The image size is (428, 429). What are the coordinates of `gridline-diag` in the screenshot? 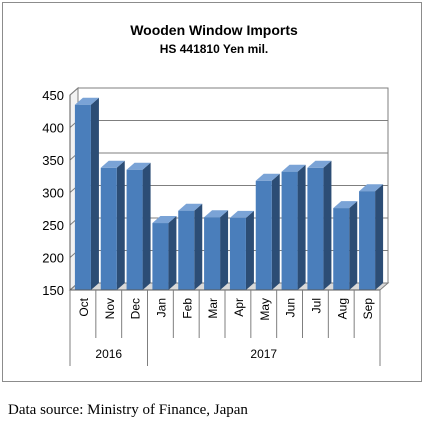 It's located at (74, 91).